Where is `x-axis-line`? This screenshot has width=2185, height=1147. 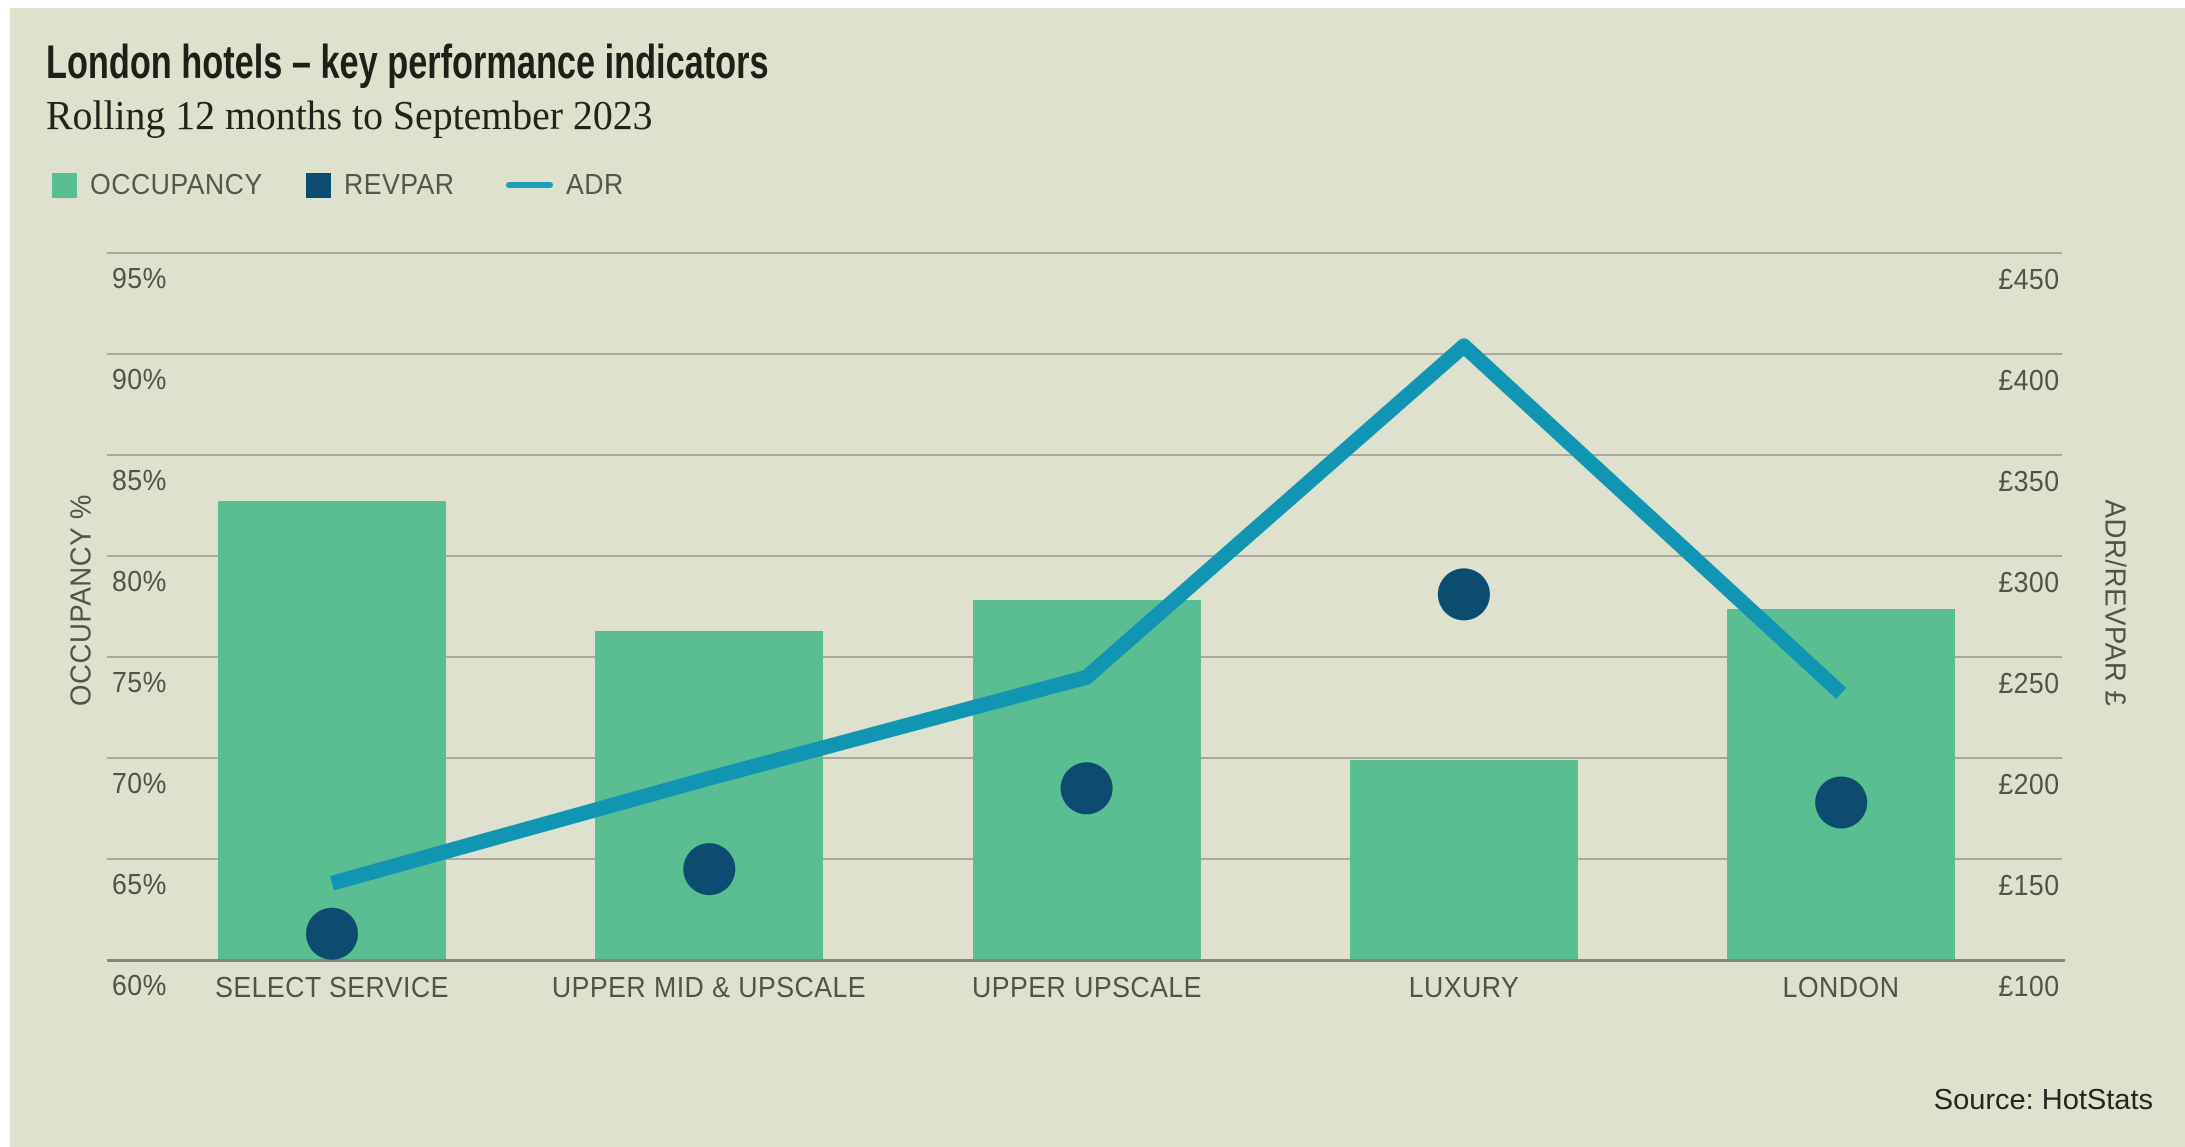 x-axis-line is located at coordinates (1086, 960).